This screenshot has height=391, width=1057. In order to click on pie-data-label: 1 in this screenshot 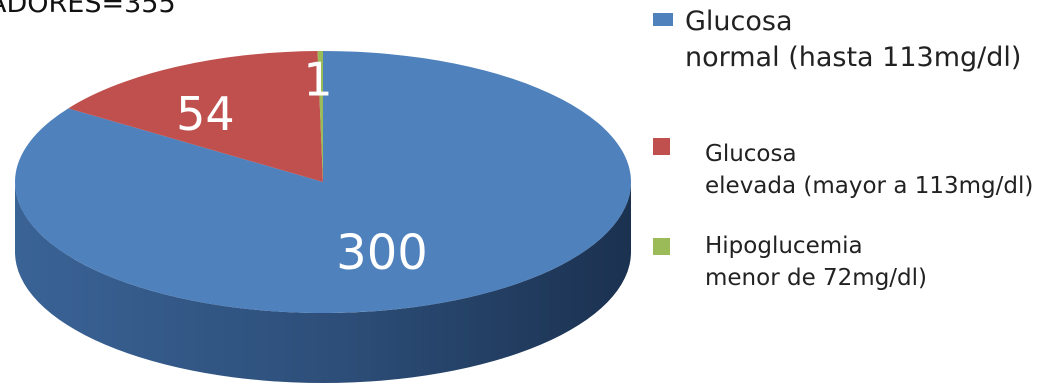, I will do `click(317, 80)`.